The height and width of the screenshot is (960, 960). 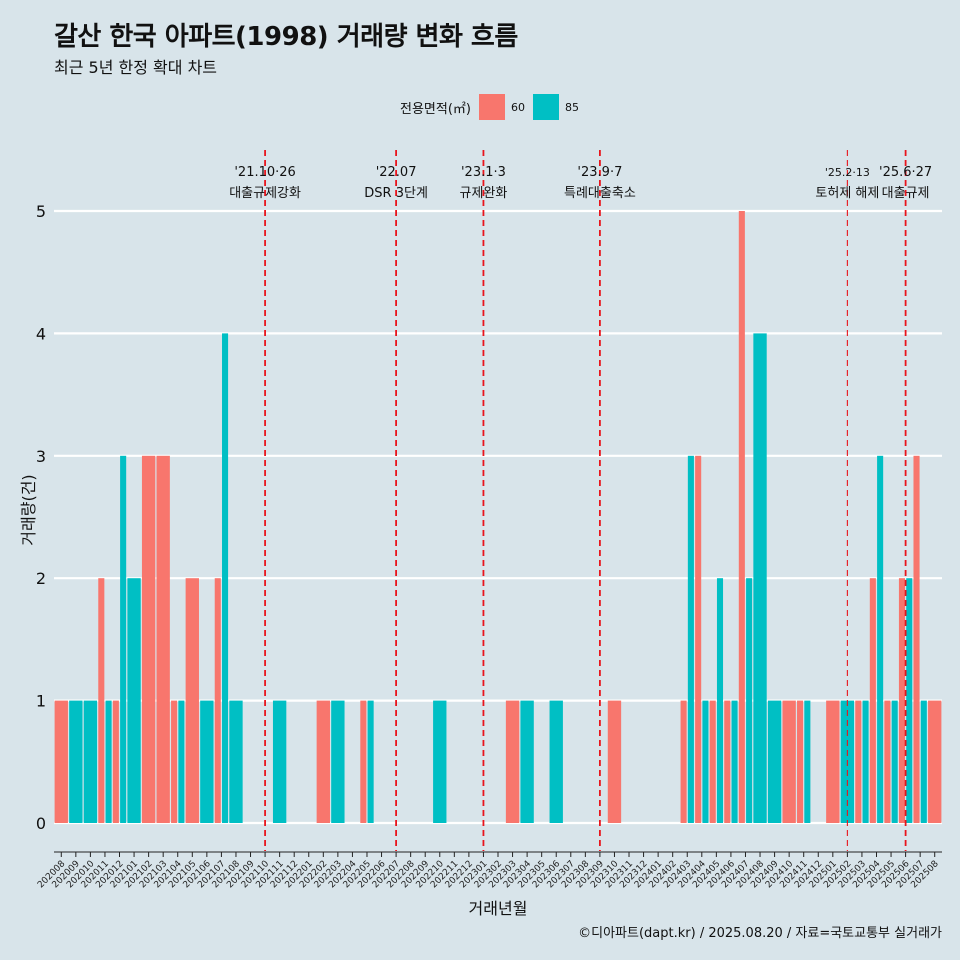 I want to click on y-tick-label: 1, so click(x=41, y=701).